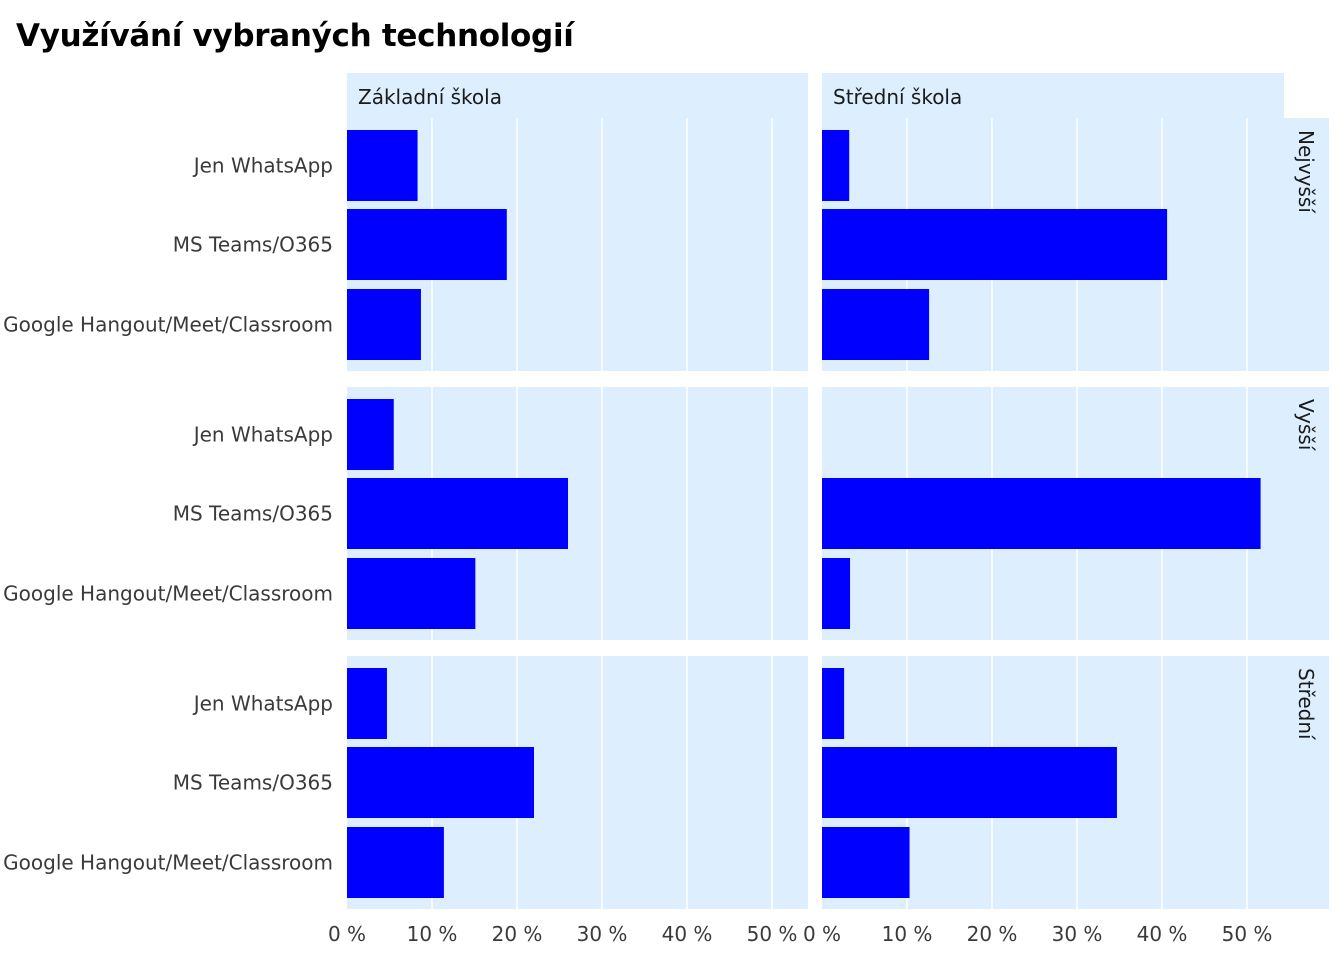  Describe the element at coordinates (1306, 172) in the screenshot. I see `row-strip-label: Nejvyšší` at that location.